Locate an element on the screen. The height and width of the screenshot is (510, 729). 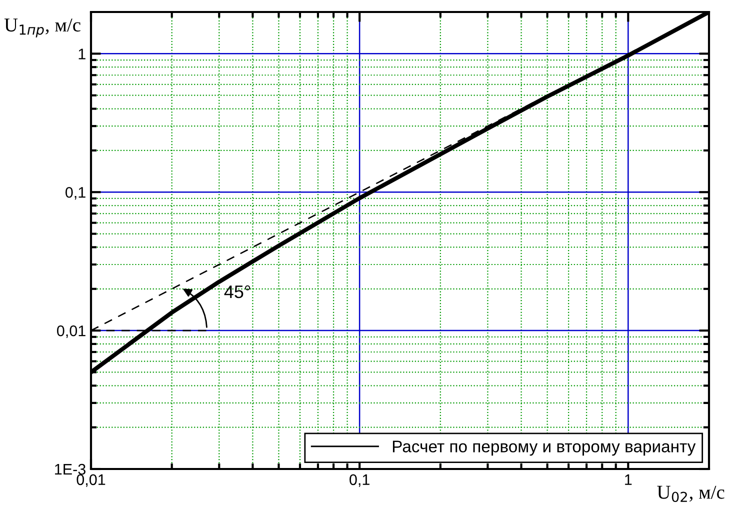
annotation: 45° is located at coordinates (237, 291).